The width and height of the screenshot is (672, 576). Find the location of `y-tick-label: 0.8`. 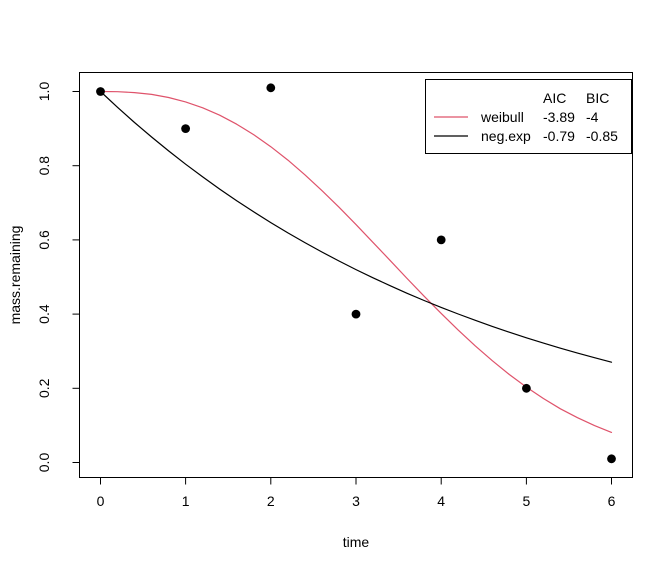

y-tick-label: 0.8 is located at coordinates (44, 166).